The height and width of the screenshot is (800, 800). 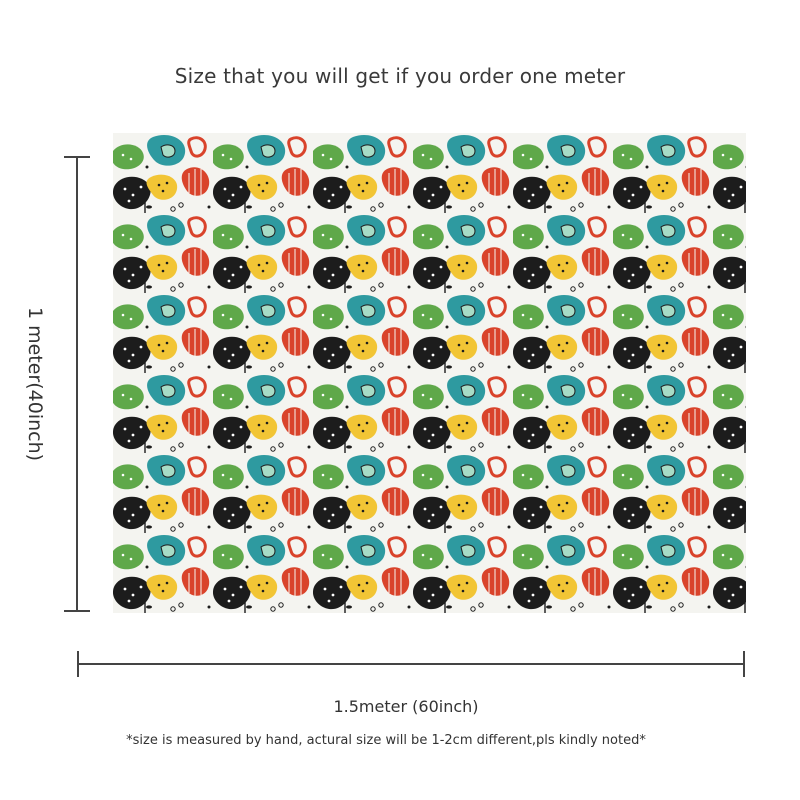 I want to click on width-dimension-left-cap, so click(x=78, y=664).